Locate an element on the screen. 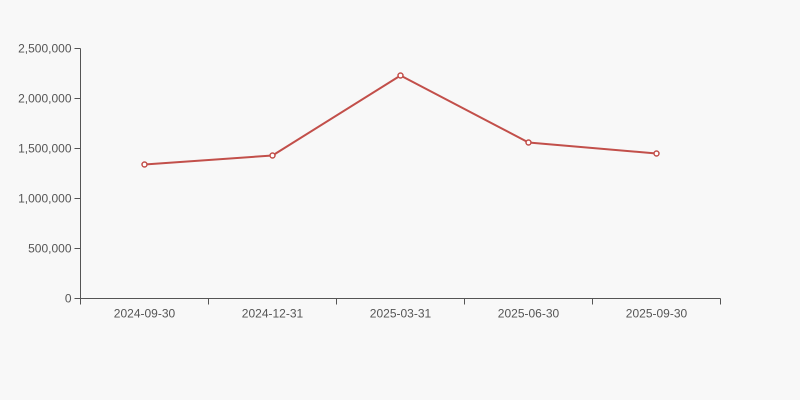 The width and height of the screenshot is (800, 400). y-axis-tick-label: 500,000 is located at coordinates (50, 249).